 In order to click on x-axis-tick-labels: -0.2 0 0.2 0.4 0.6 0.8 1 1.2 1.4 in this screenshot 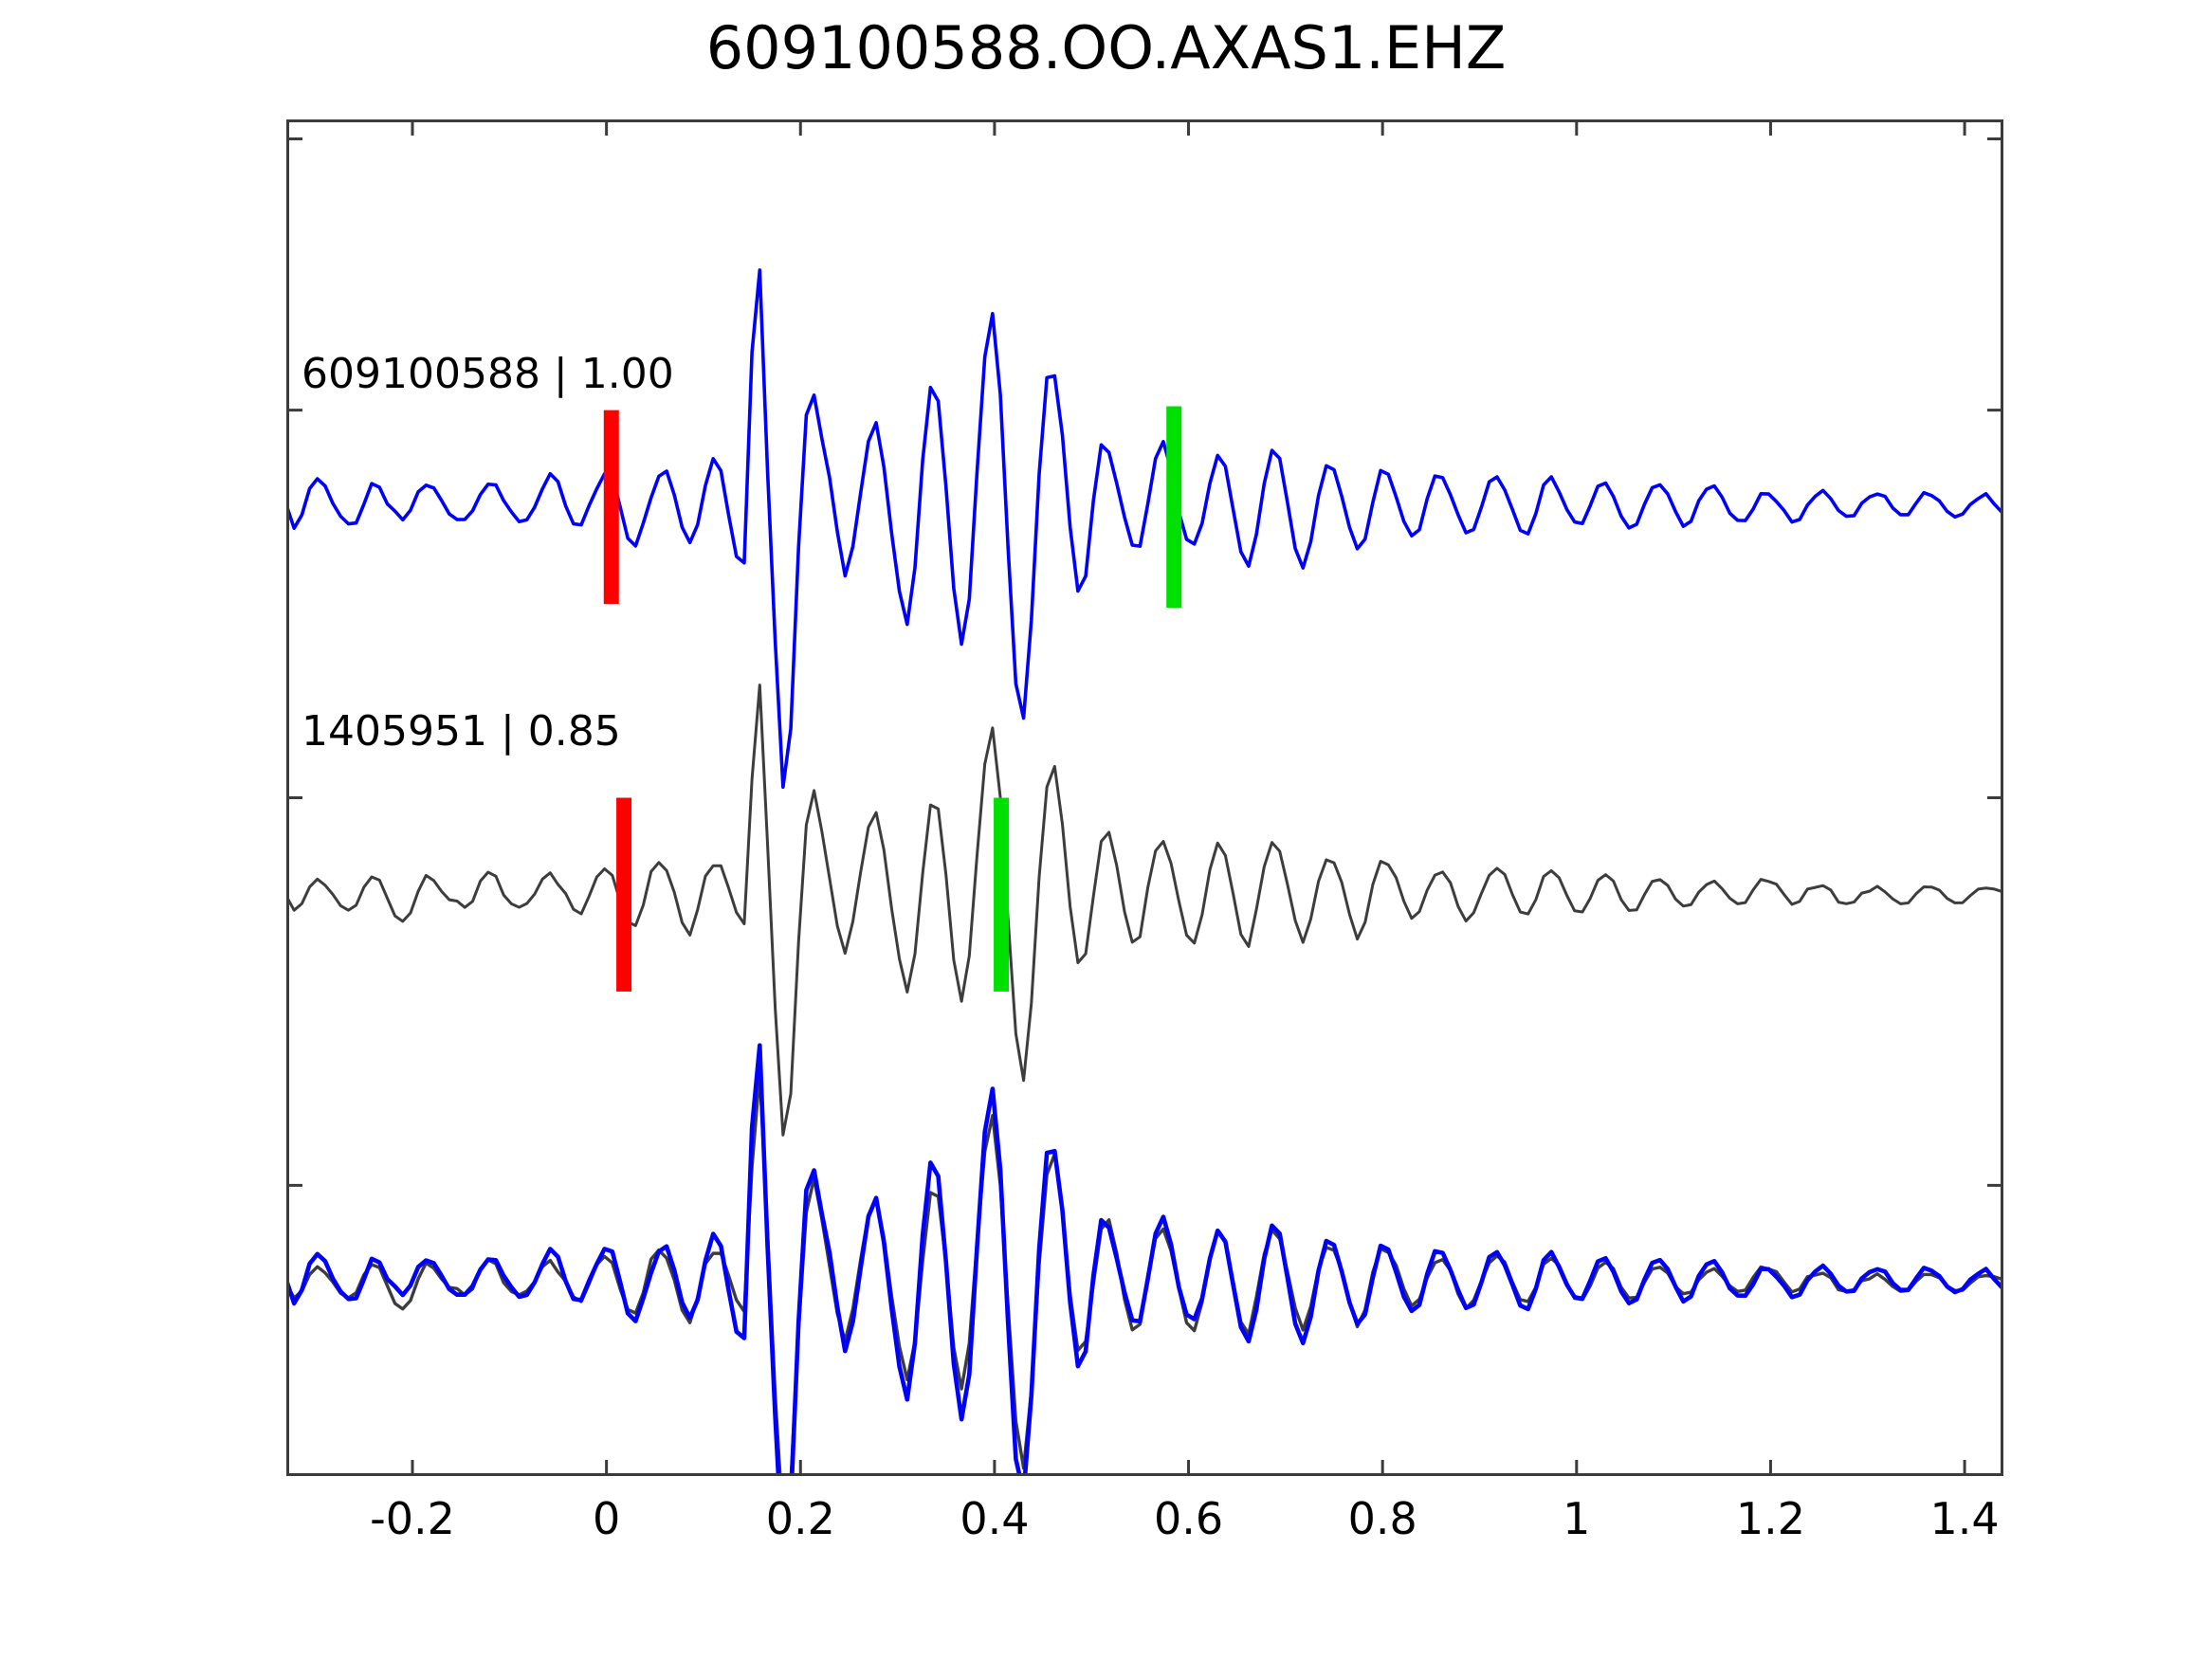, I will do `click(1144, 1526)`.